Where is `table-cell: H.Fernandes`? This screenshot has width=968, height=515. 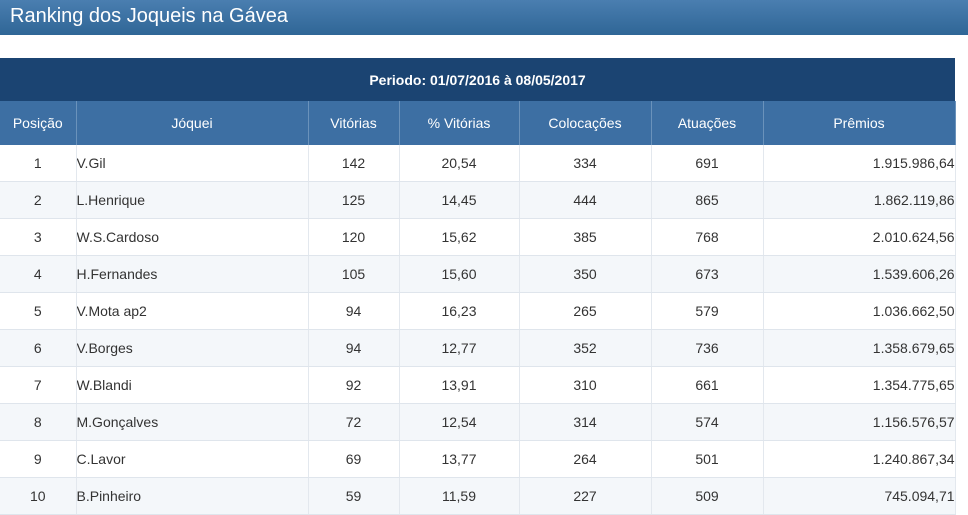
table-cell: H.Fernandes is located at coordinates (192, 274).